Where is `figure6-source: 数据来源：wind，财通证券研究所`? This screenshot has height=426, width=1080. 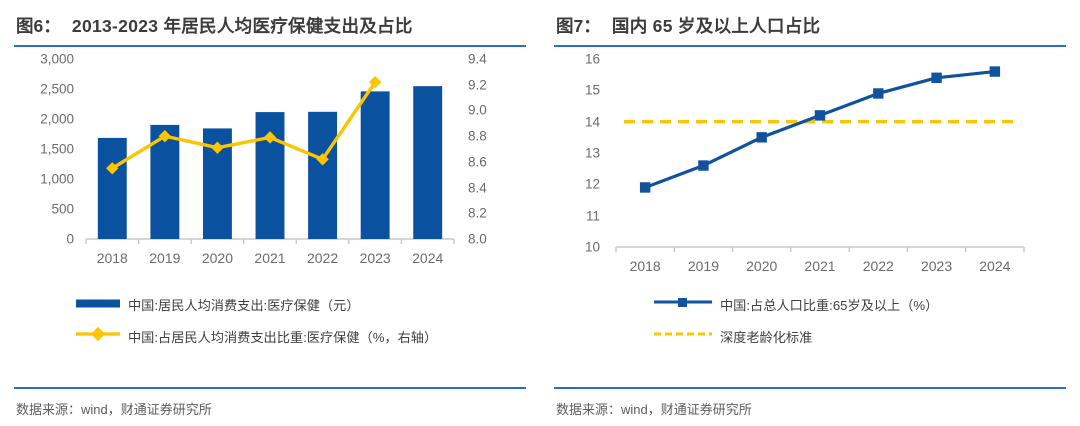
figure6-source: 数据来源：wind，财通证券研究所 is located at coordinates (114, 409).